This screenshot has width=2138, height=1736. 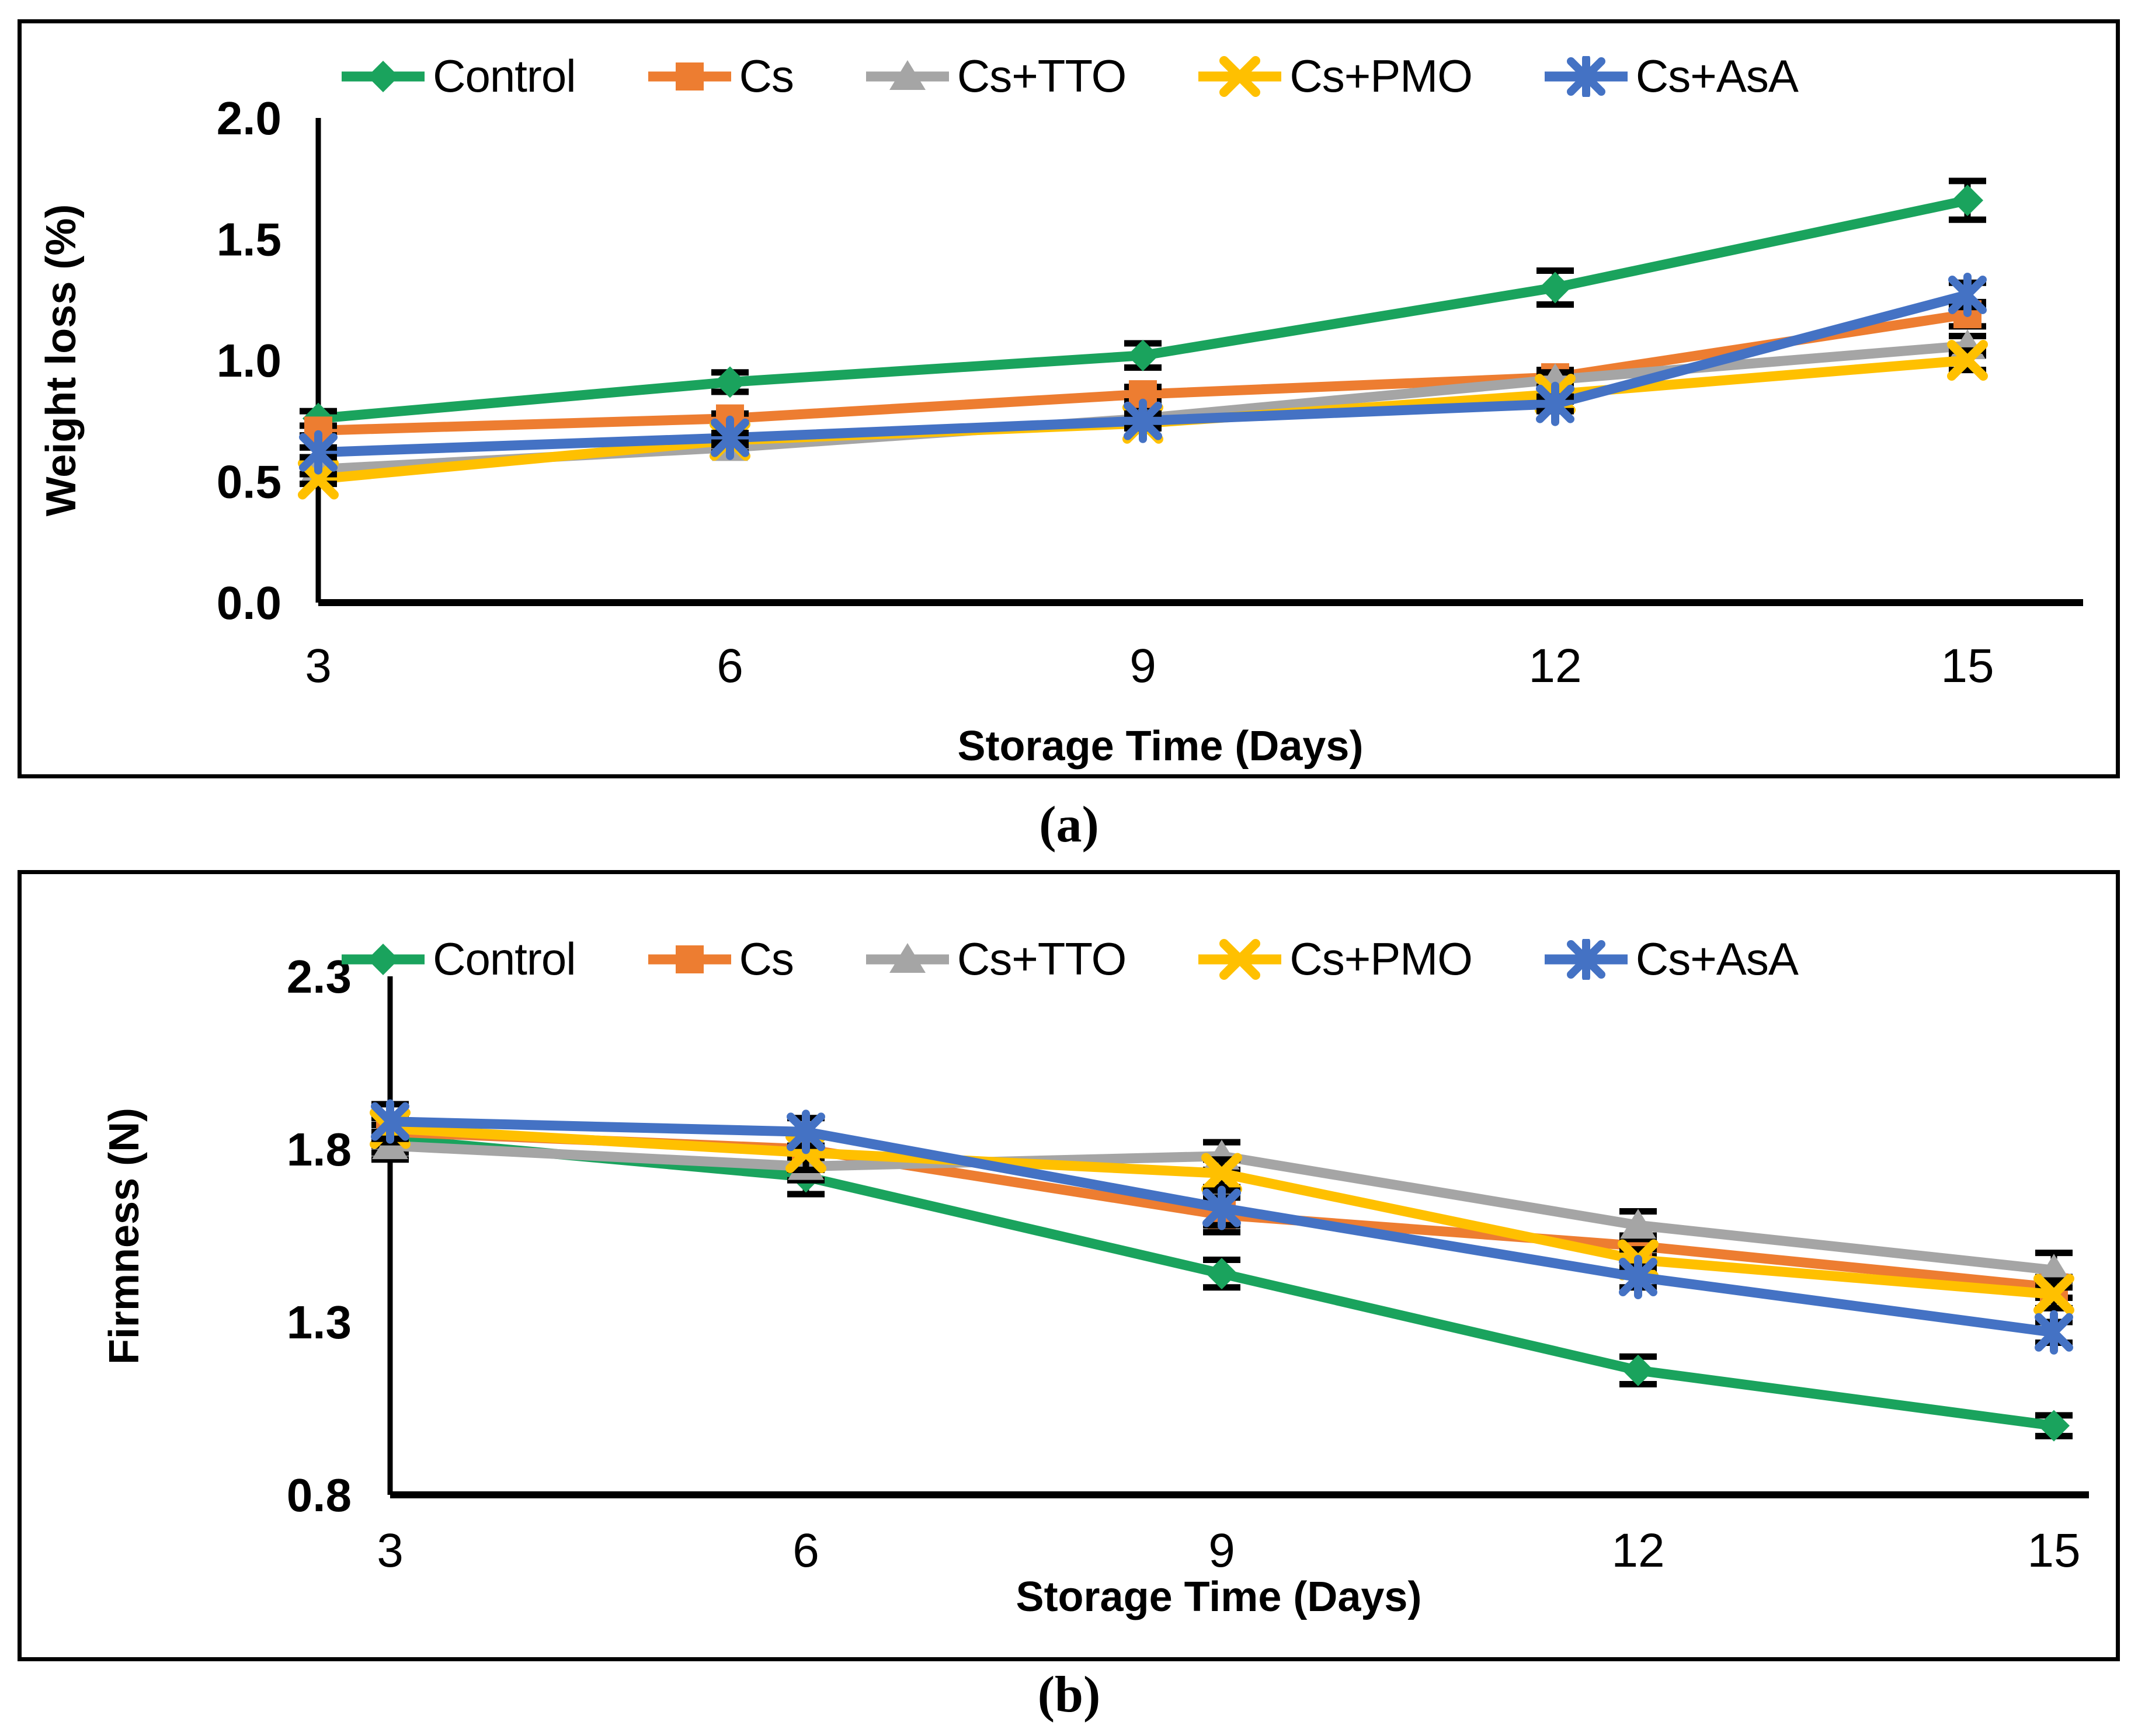 What do you see at coordinates (249, 361) in the screenshot?
I see `y-tick-label: 1.0` at bounding box center [249, 361].